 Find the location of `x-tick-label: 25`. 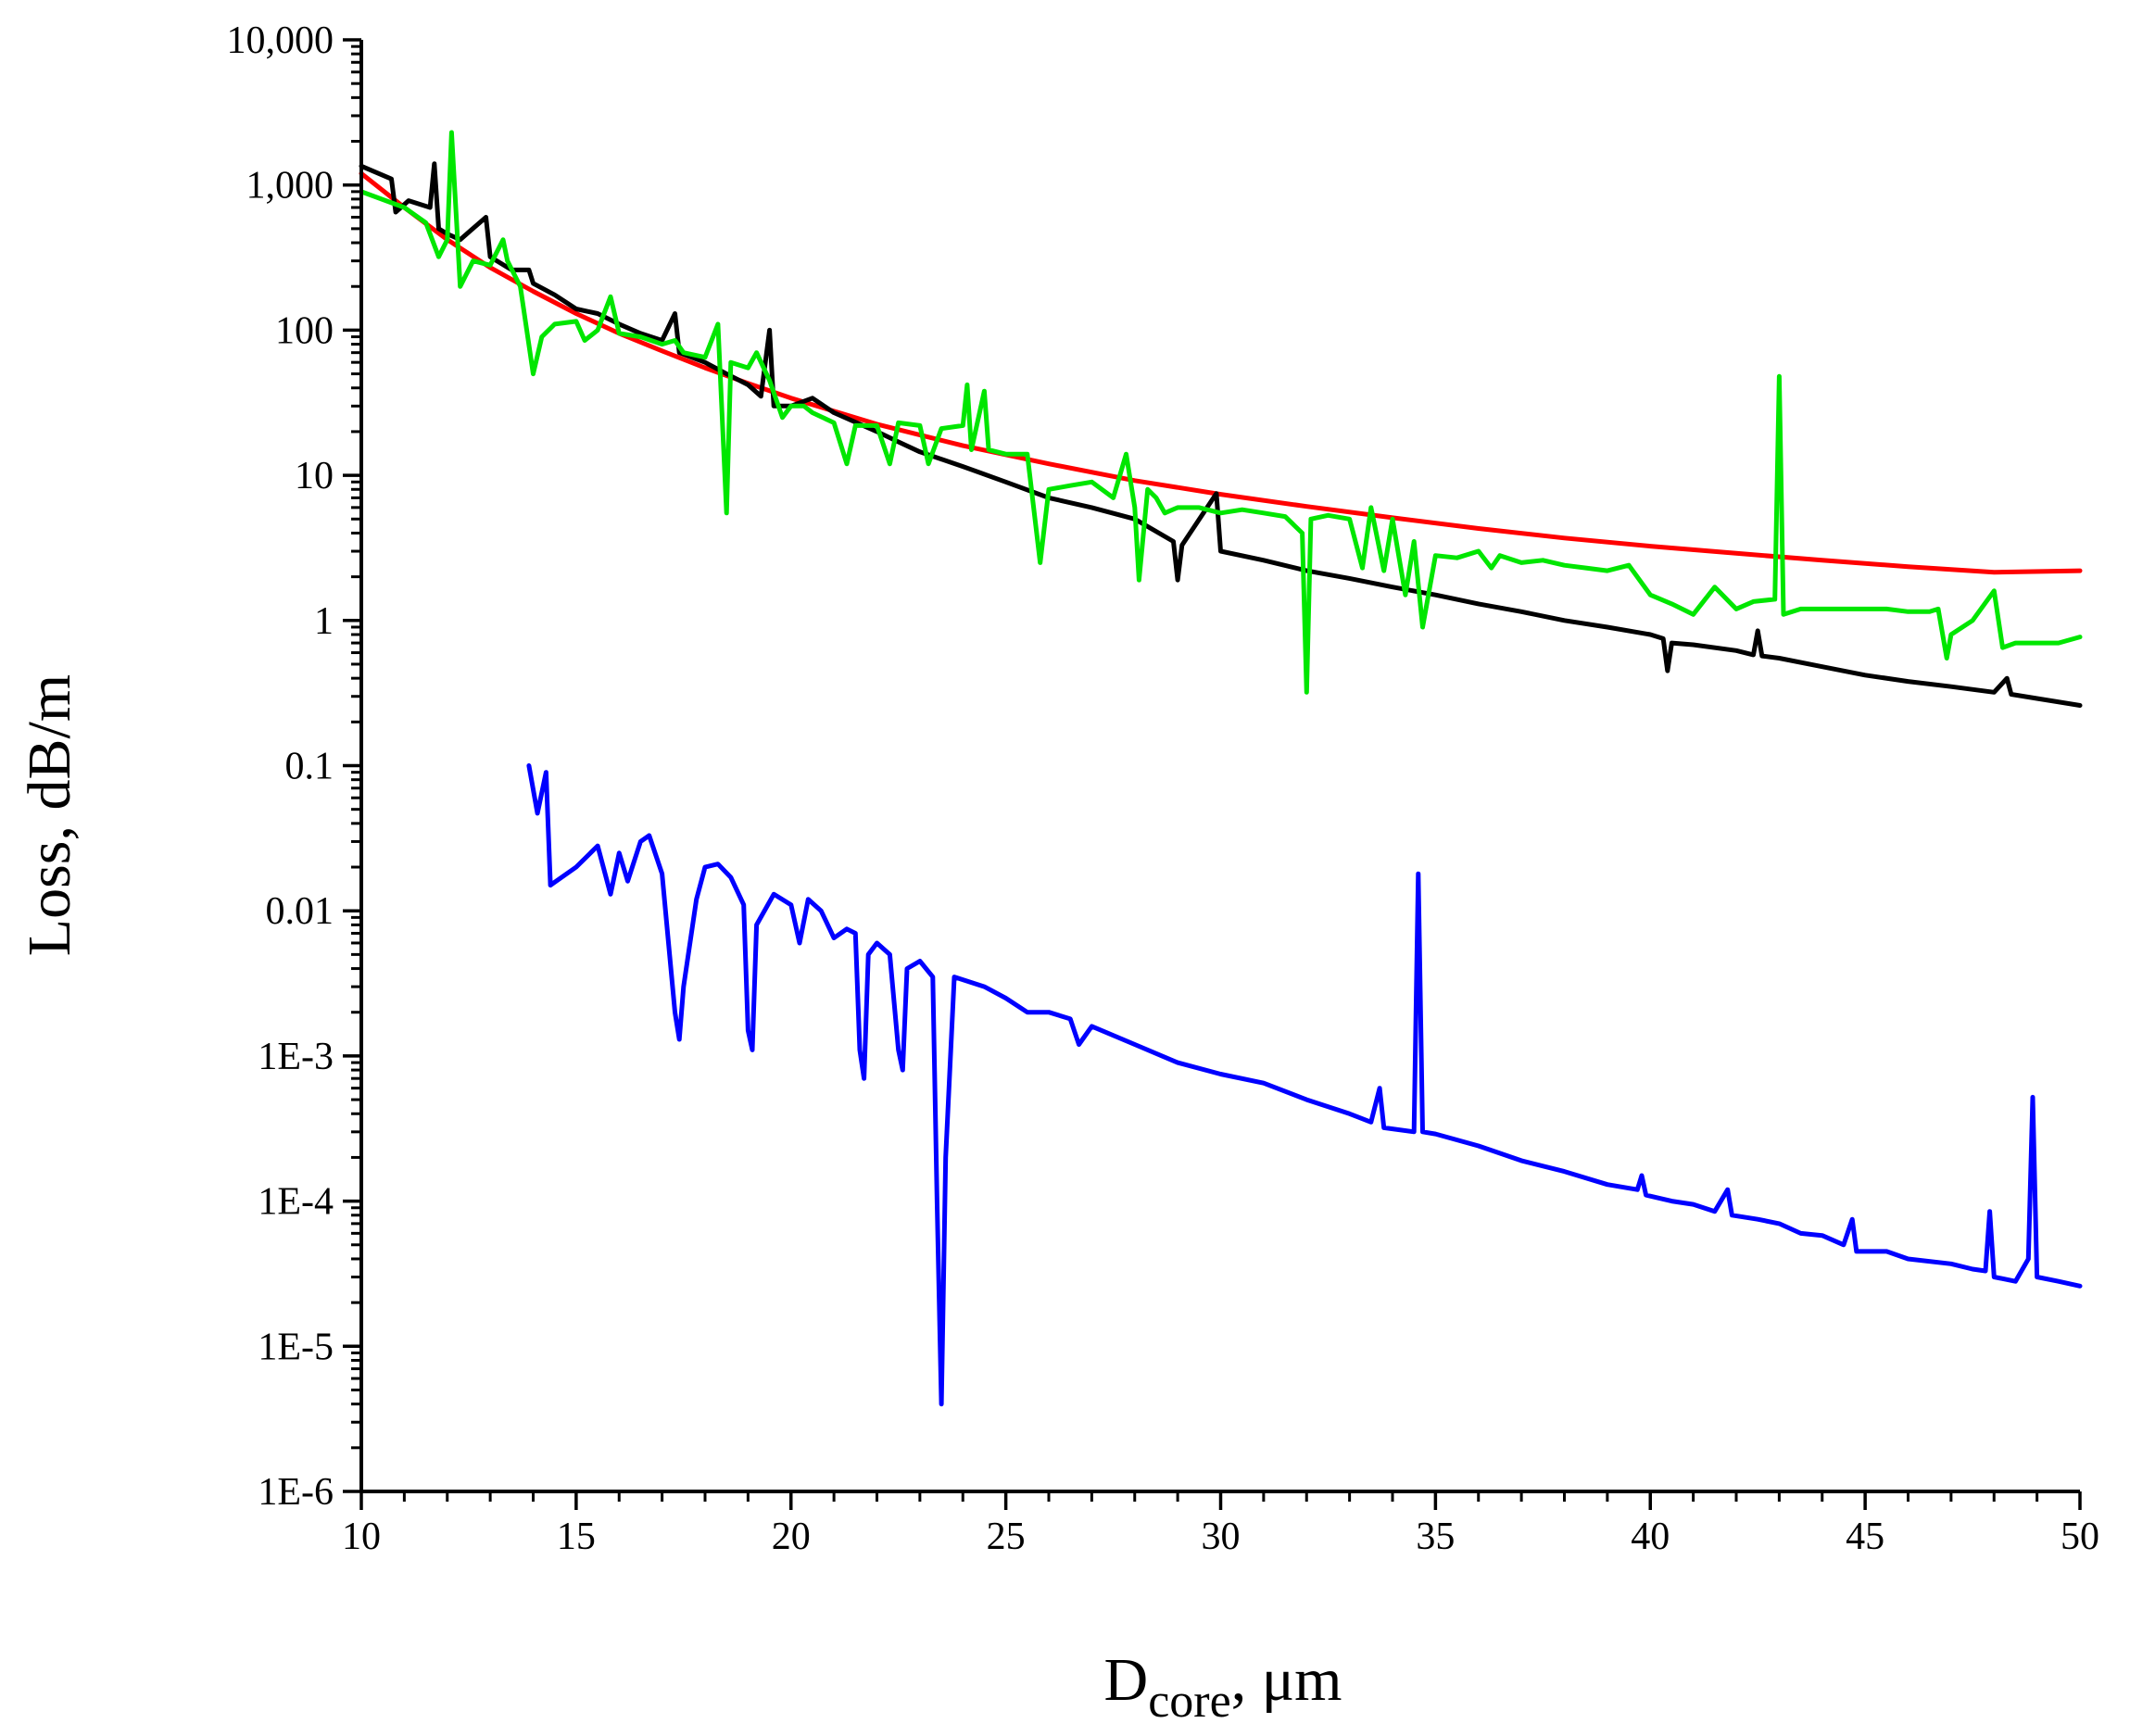

x-tick-label: 25 is located at coordinates (1006, 1537).